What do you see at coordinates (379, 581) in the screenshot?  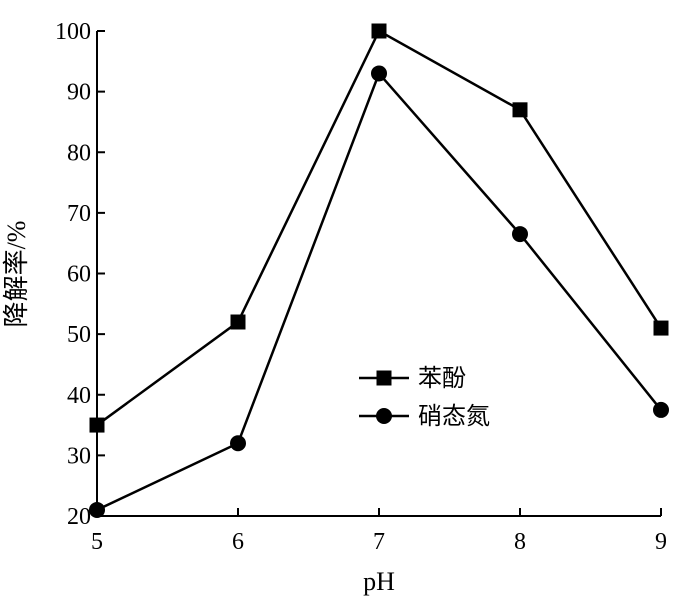 I see `x-axis-title: pH` at bounding box center [379, 581].